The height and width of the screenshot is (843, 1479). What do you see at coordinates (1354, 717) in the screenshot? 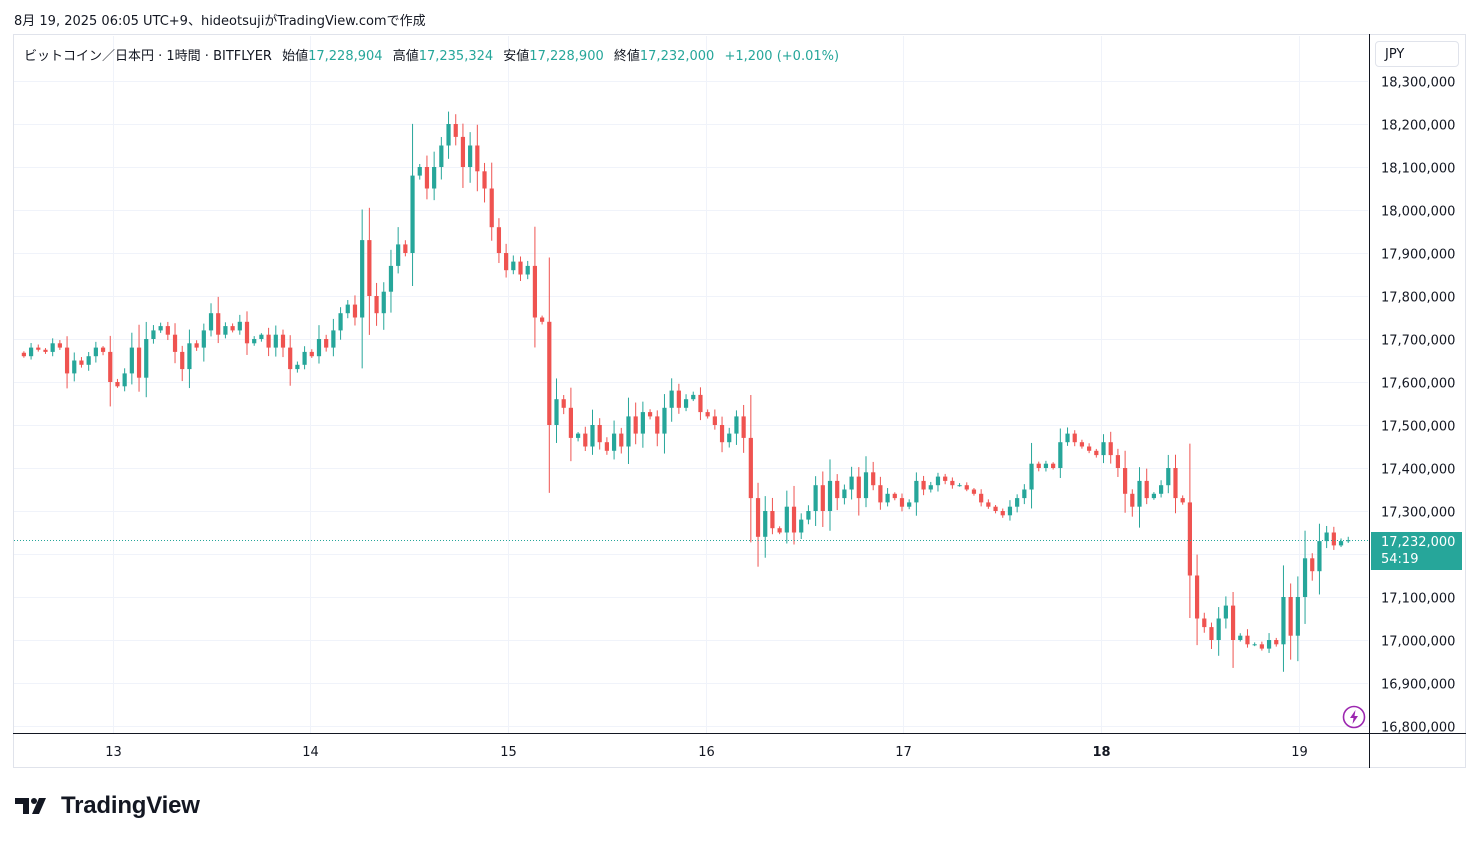
I see `lightning-icon` at bounding box center [1354, 717].